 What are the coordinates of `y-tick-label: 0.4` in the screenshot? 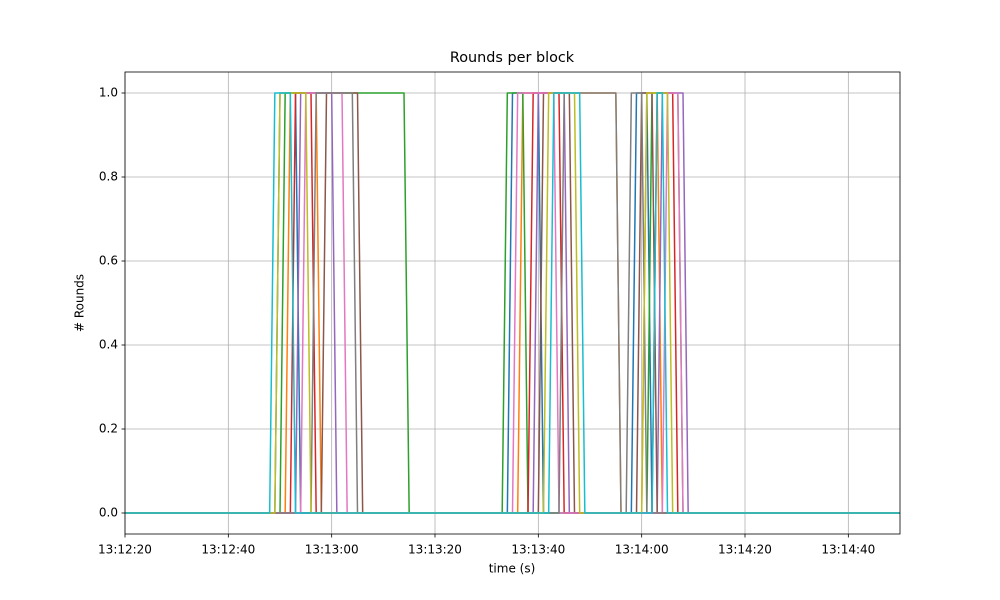 It's located at (108, 345).